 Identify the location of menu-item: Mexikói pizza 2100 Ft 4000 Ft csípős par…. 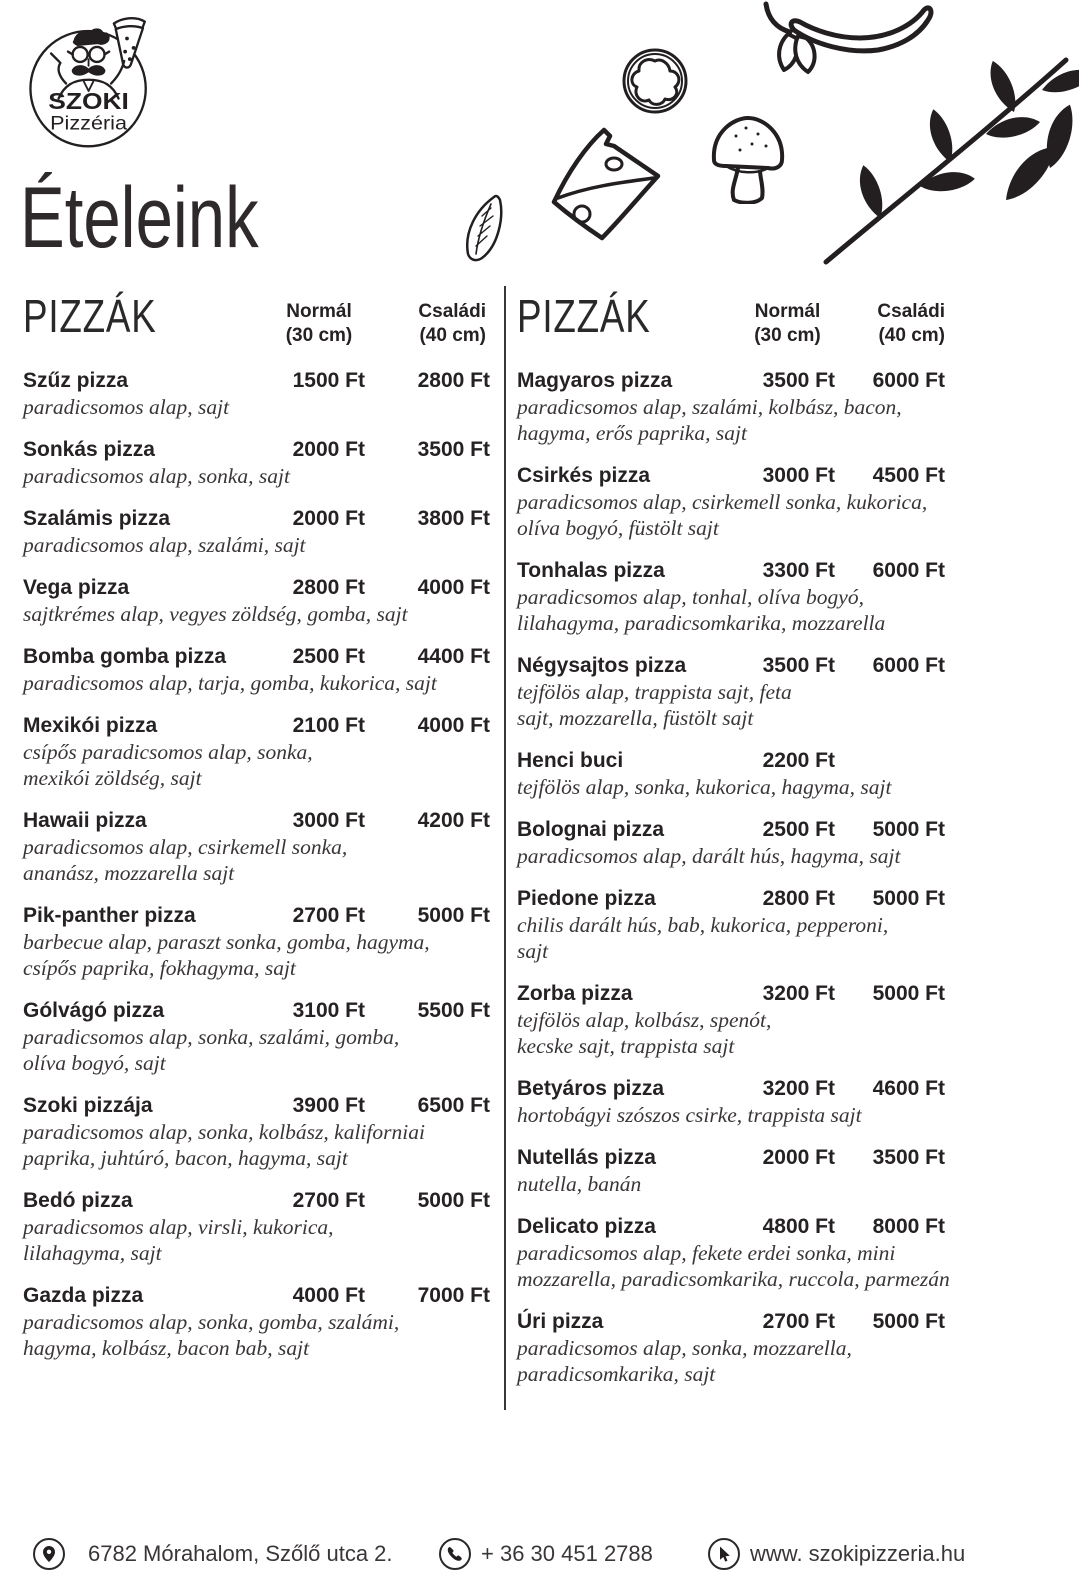
(256, 752).